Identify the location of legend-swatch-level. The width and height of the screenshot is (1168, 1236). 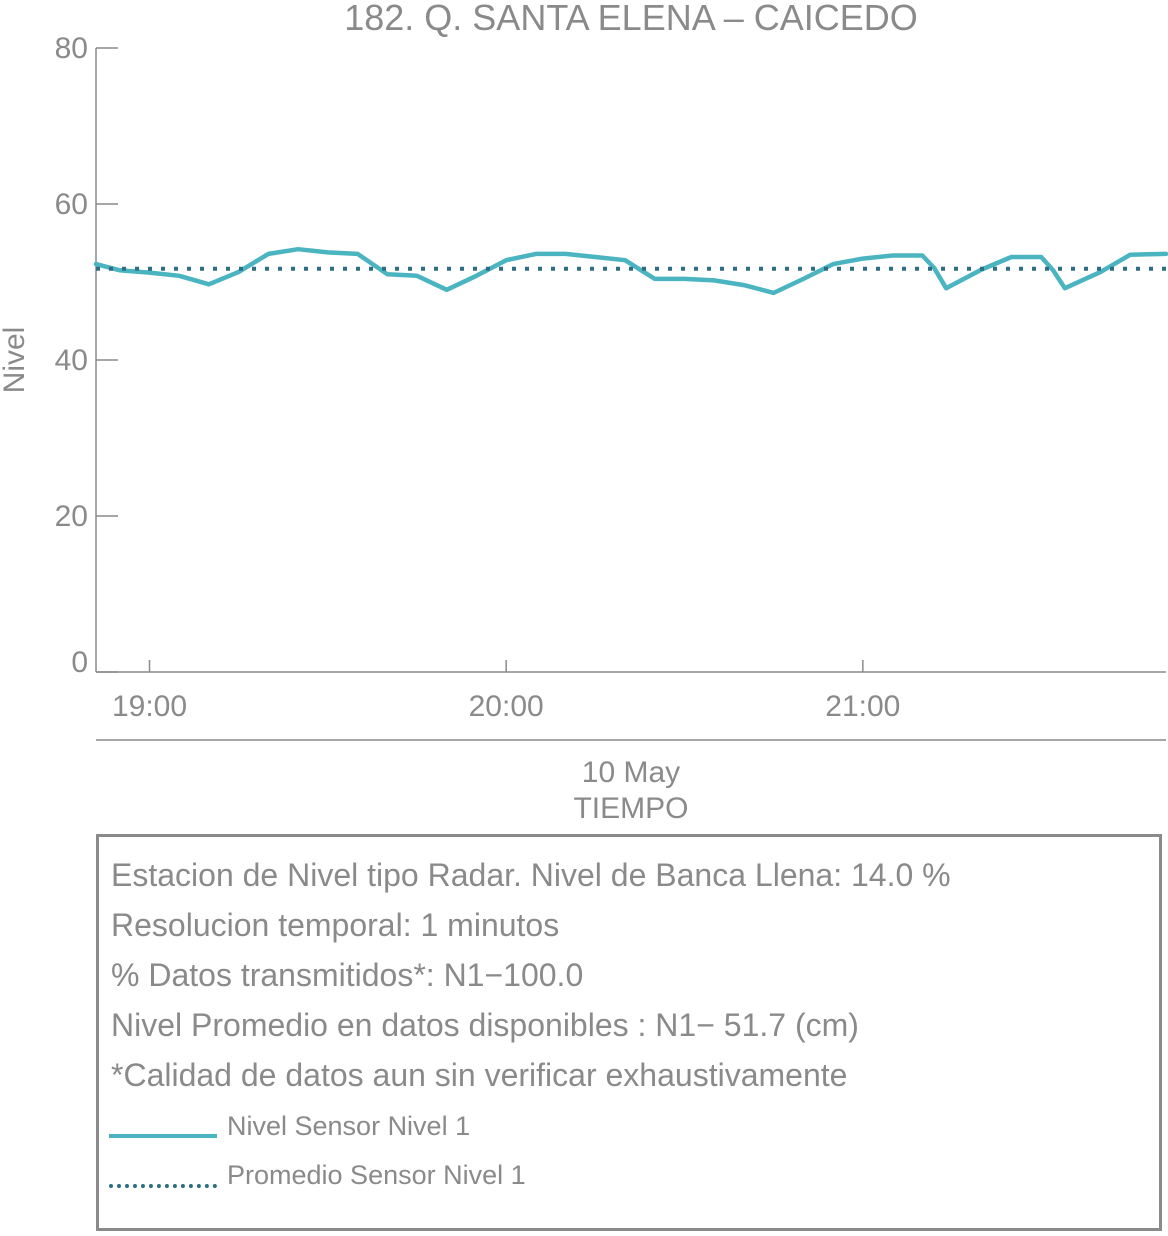
(163, 1136).